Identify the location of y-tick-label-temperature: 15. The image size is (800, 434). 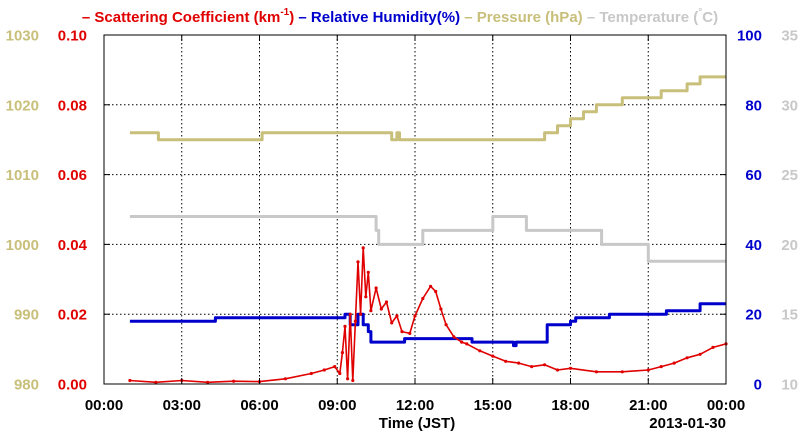
(789, 315).